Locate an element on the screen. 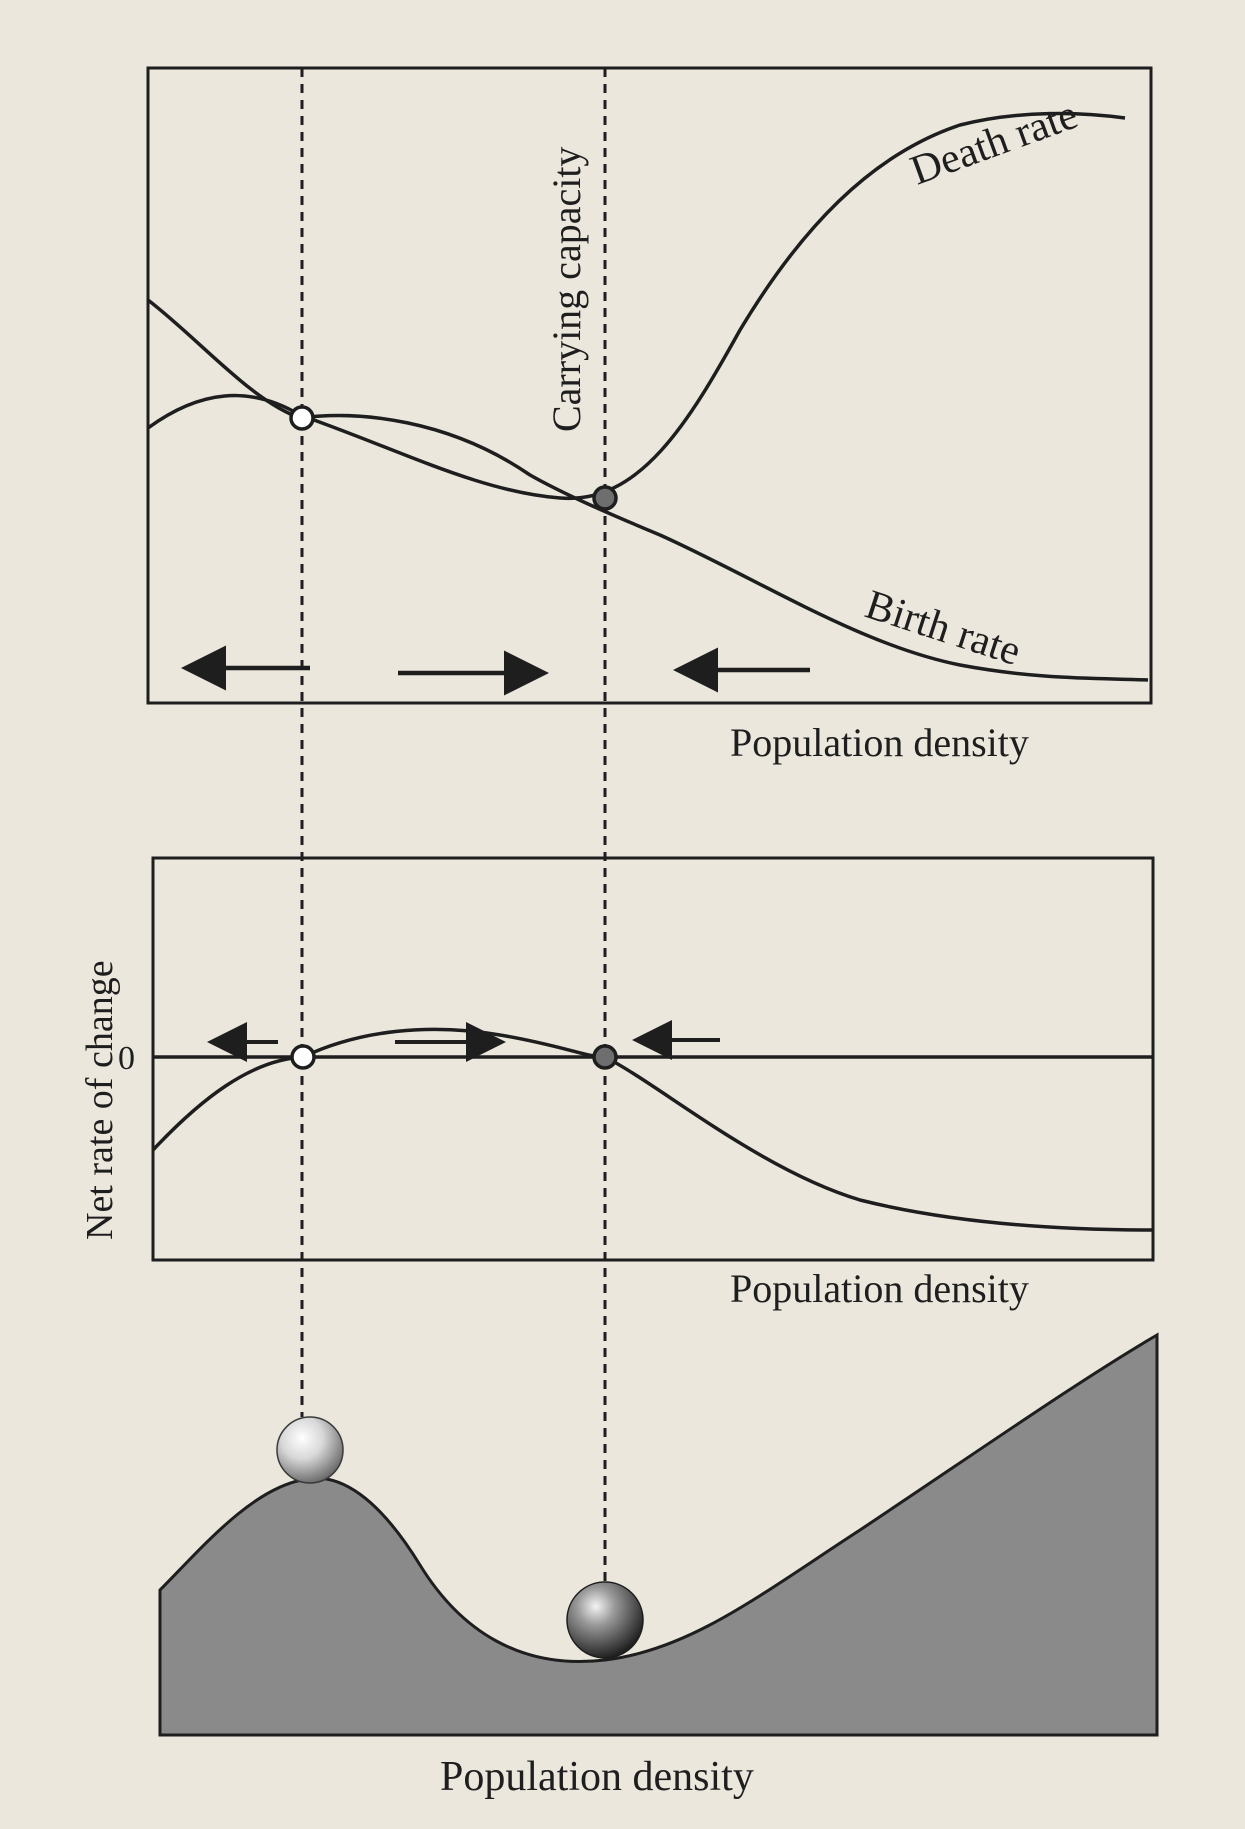 The image size is (1245, 1829). unstable-equilibrium-marker-top is located at coordinates (302, 418).